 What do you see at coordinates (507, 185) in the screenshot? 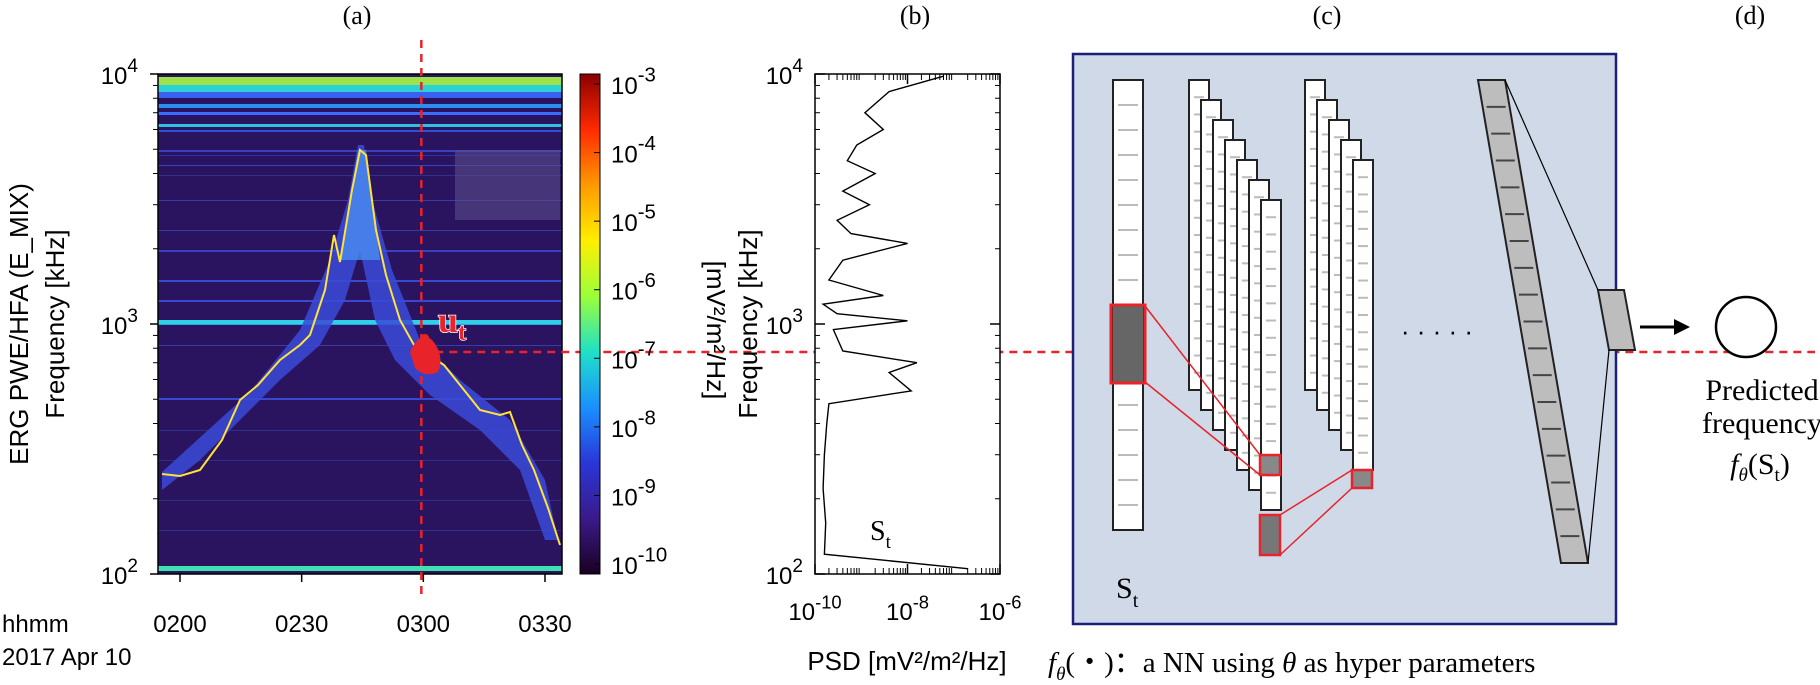
I see `spectrogram-noise-block` at bounding box center [507, 185].